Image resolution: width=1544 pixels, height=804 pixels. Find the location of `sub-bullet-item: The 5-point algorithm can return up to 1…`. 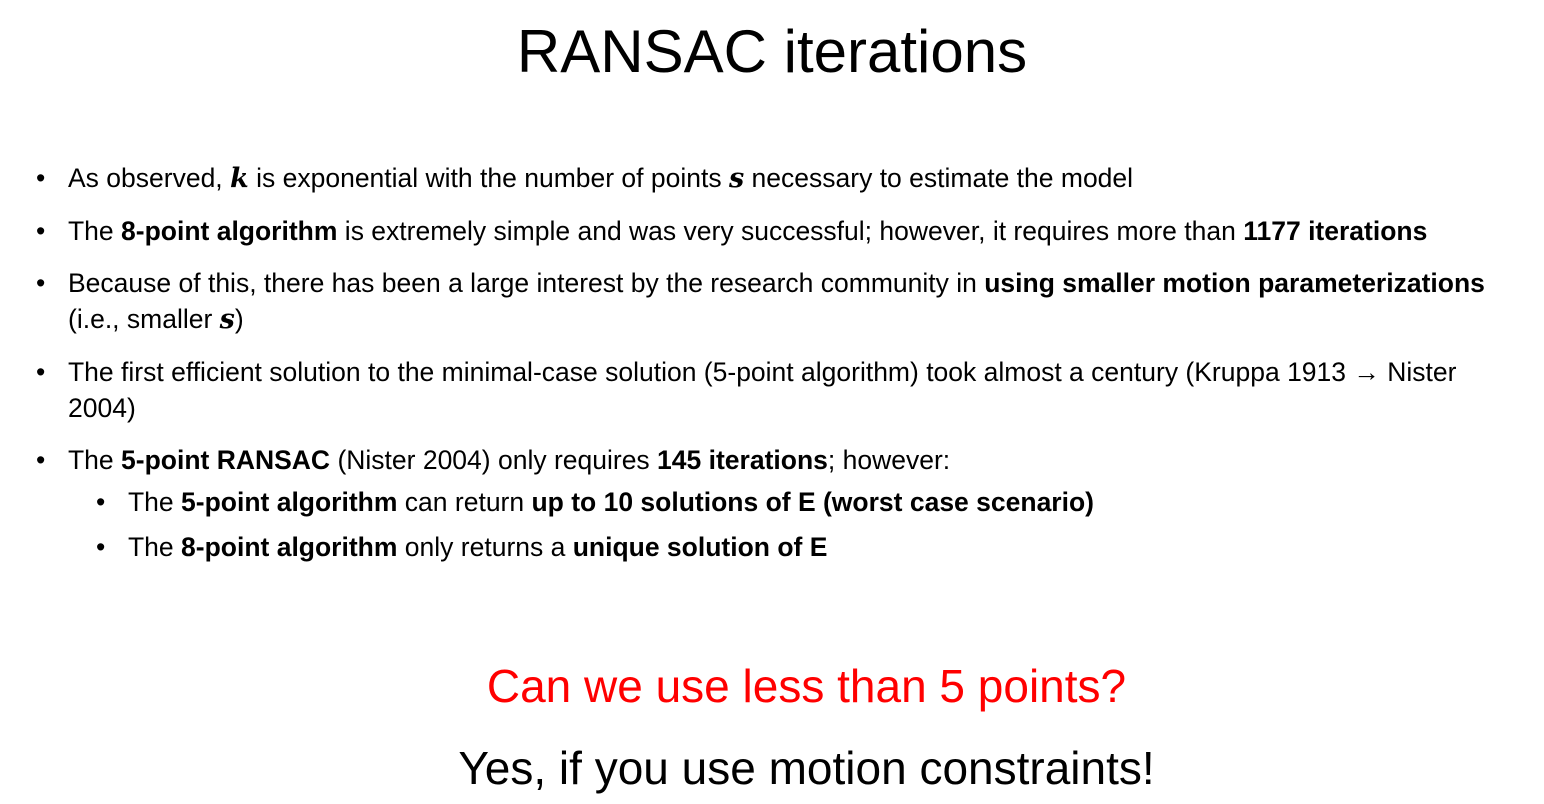

sub-bullet-item: The 5-point algorithm can return up to 1… is located at coordinates (788, 502).